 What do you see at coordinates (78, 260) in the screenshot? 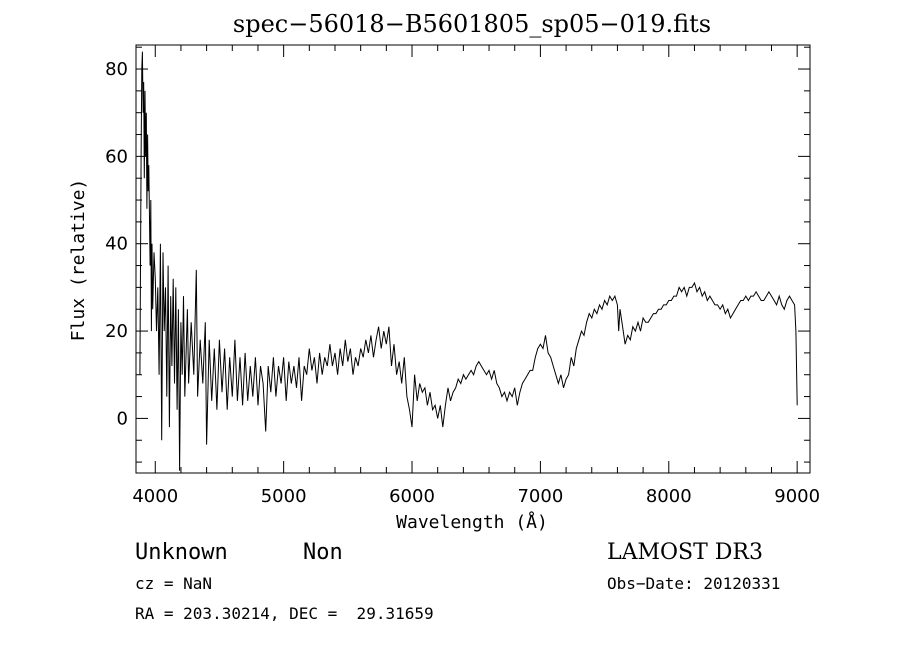
I see `y-axis-label: Flux (relative)` at bounding box center [78, 260].